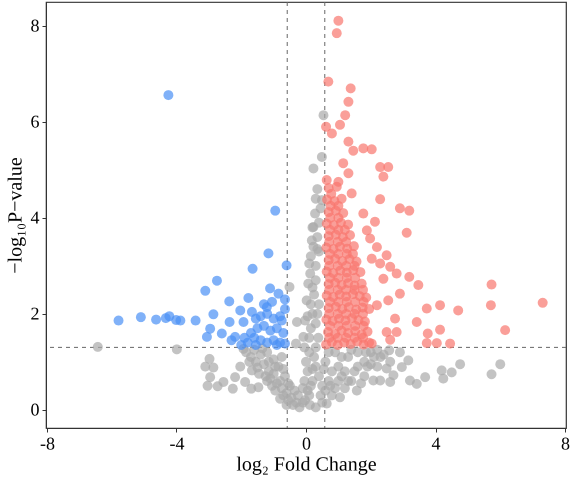 The image size is (570, 478). Describe the element at coordinates (436, 444) in the screenshot. I see `x-tick-label: 4` at that location.